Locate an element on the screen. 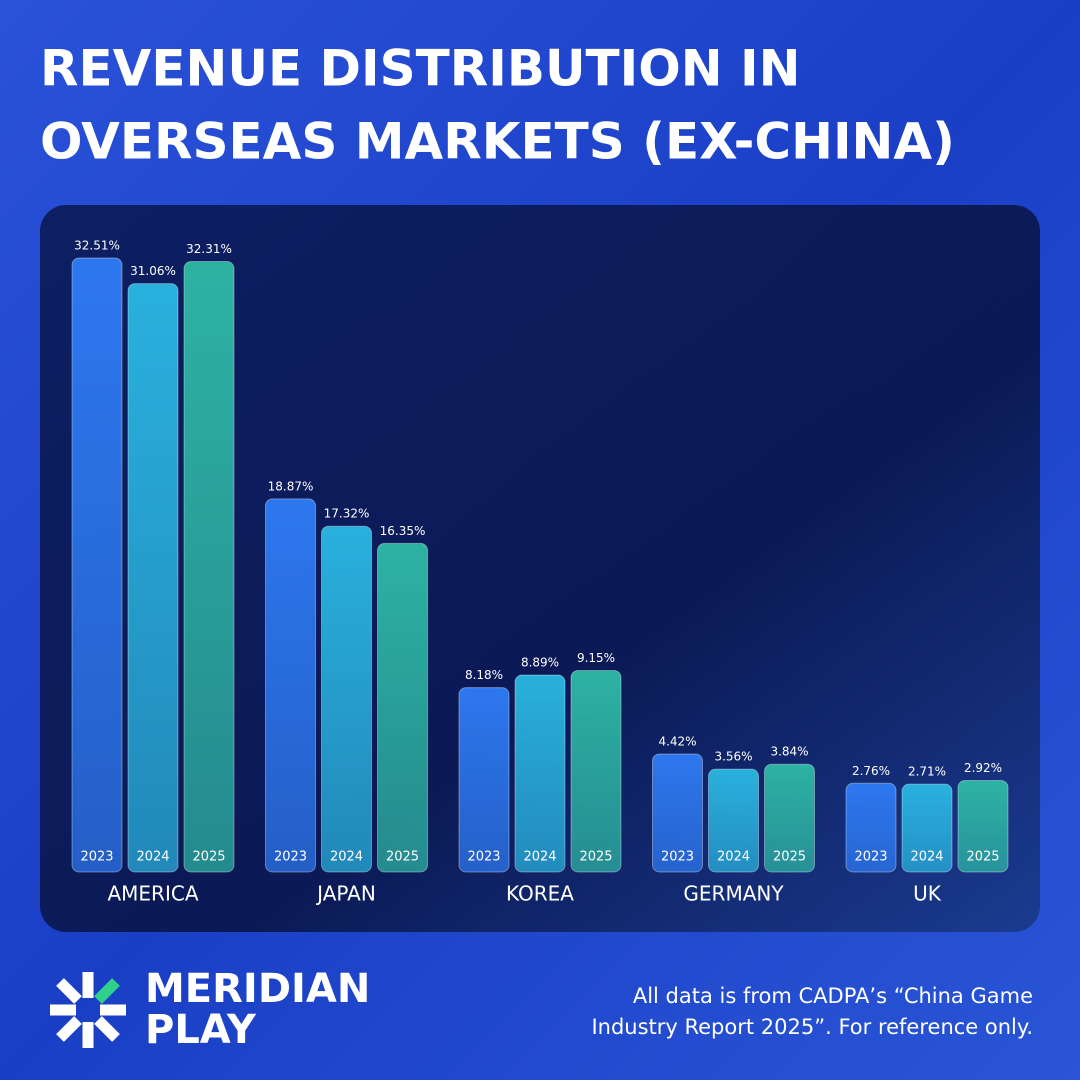 The height and width of the screenshot is (1084, 1080). brand-name: MERIDIAN is located at coordinates (257, 989).